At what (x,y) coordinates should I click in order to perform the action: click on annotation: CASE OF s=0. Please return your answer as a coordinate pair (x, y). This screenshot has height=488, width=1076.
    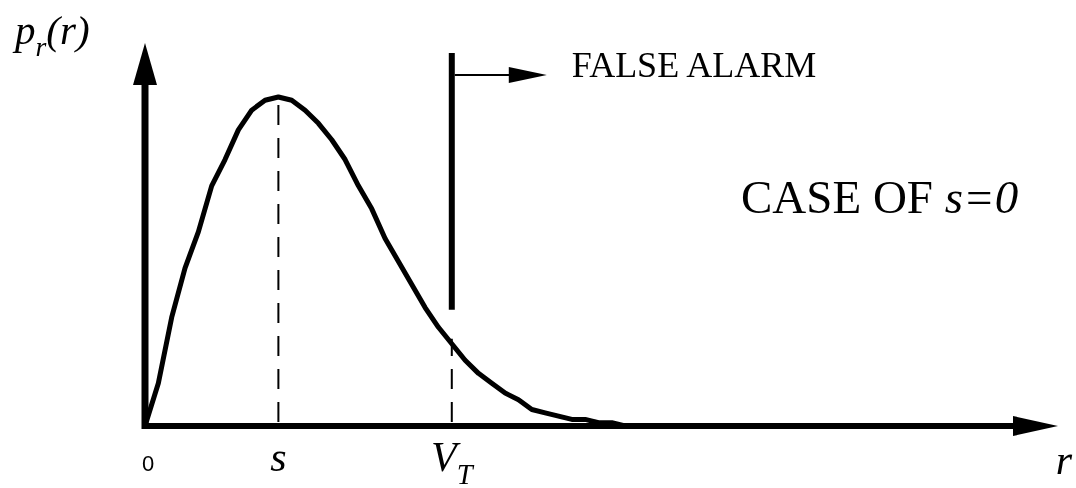
    Looking at the image, I should click on (880, 197).